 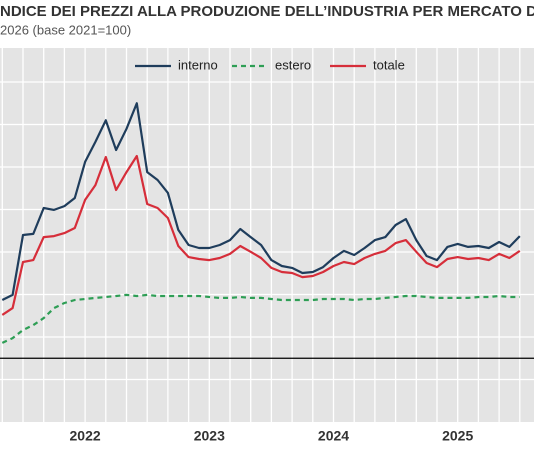 I want to click on legend-label: estero, so click(x=293, y=64).